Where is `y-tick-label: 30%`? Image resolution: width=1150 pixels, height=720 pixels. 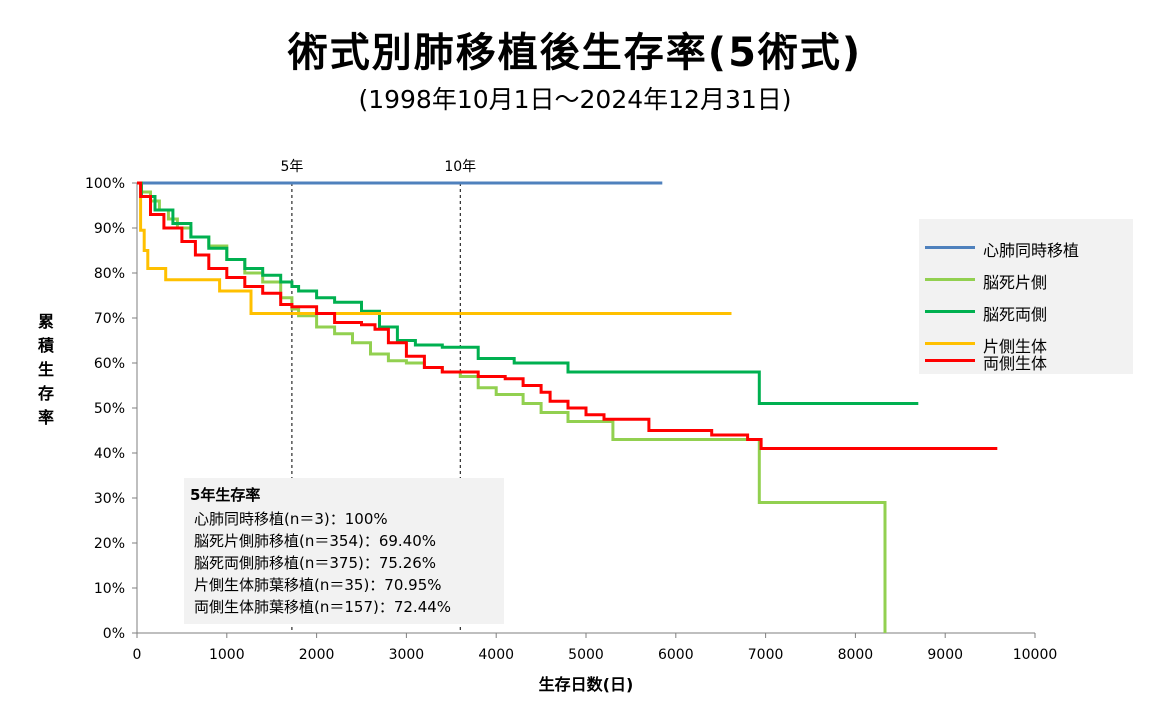
y-tick-label: 30% is located at coordinates (109, 499).